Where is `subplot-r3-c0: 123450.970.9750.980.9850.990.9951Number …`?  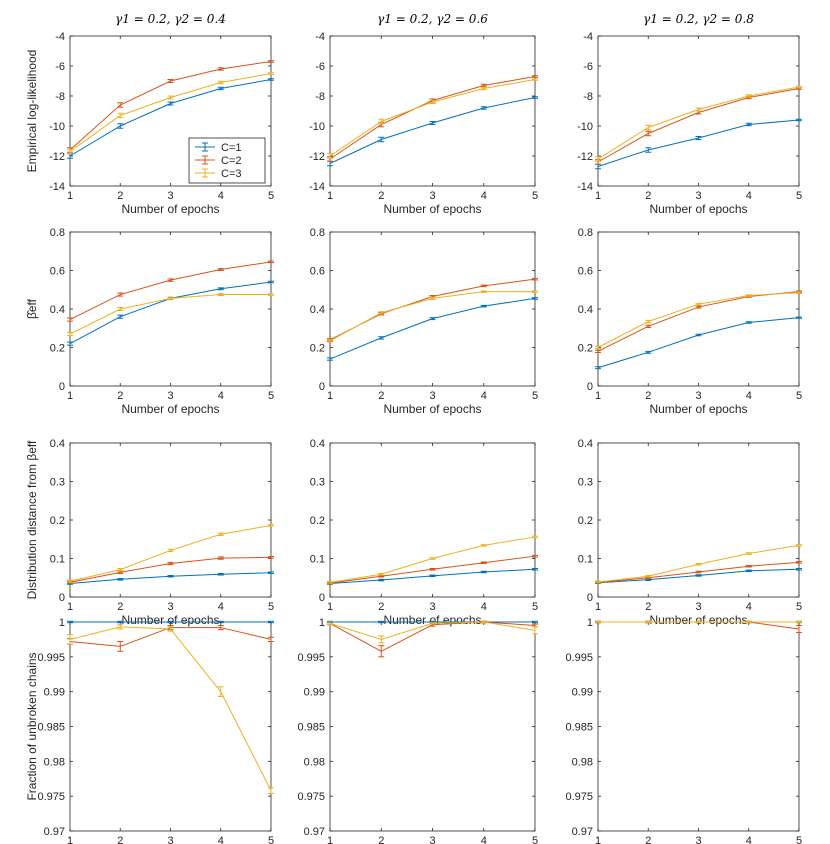 subplot-r3-c0: 123450.970.9750.980.9850.990.9951Number … is located at coordinates (149, 730).